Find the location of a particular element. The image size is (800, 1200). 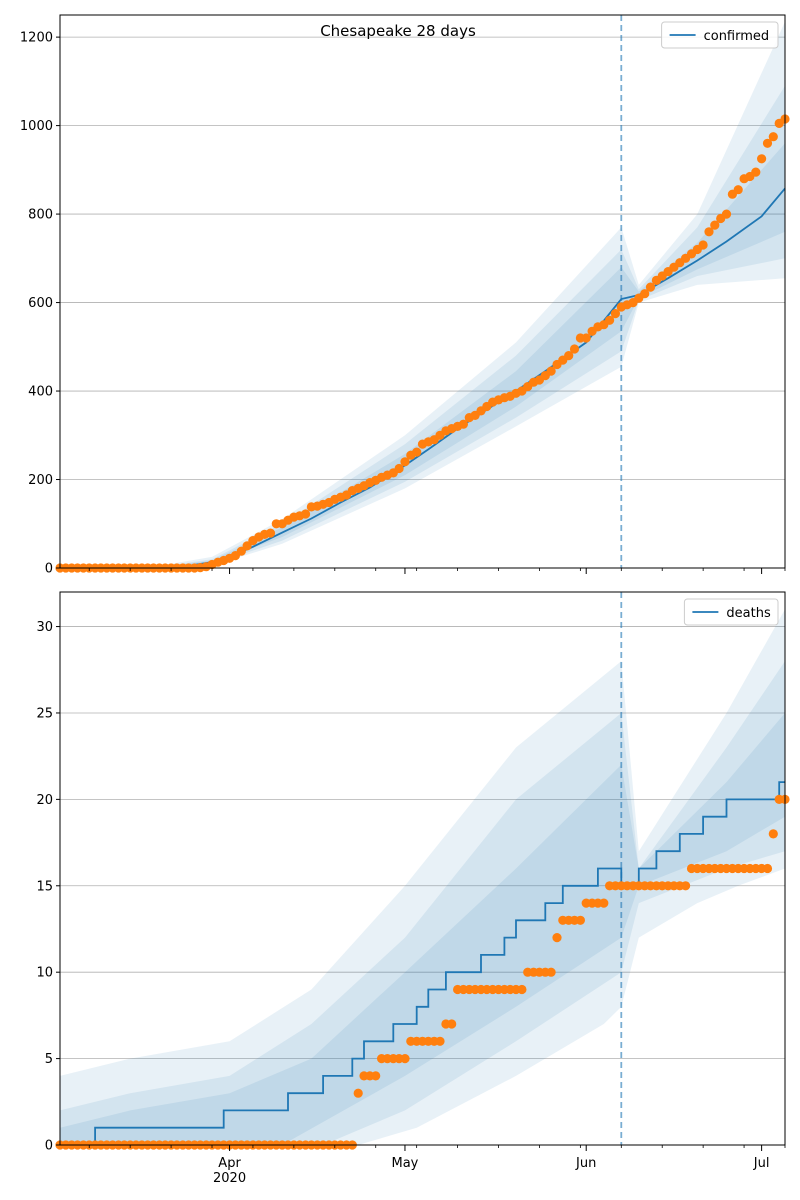

y-tick-label: 5 is located at coordinates (49, 1059).